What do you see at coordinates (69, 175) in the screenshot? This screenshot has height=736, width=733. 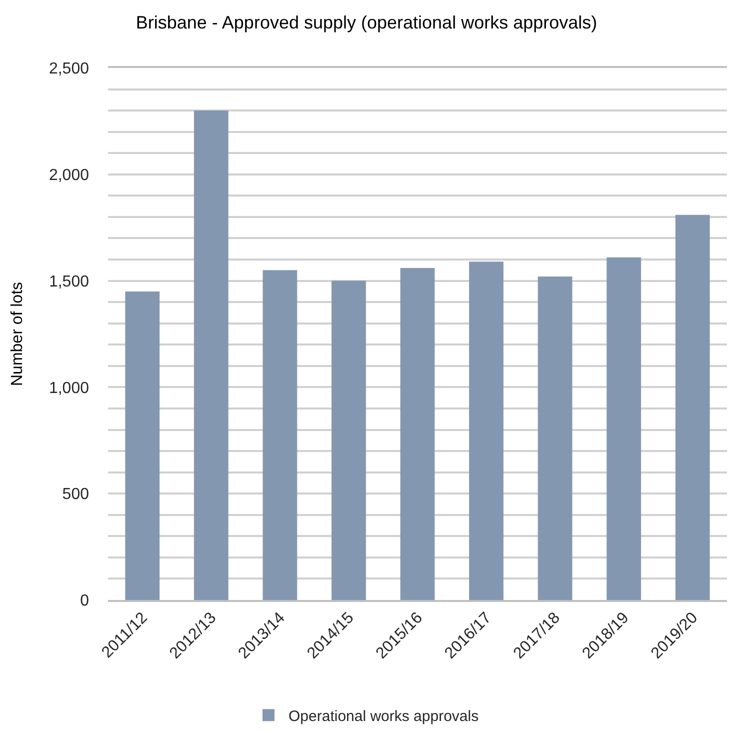 I see `y-tick-label: 2,000` at bounding box center [69, 175].